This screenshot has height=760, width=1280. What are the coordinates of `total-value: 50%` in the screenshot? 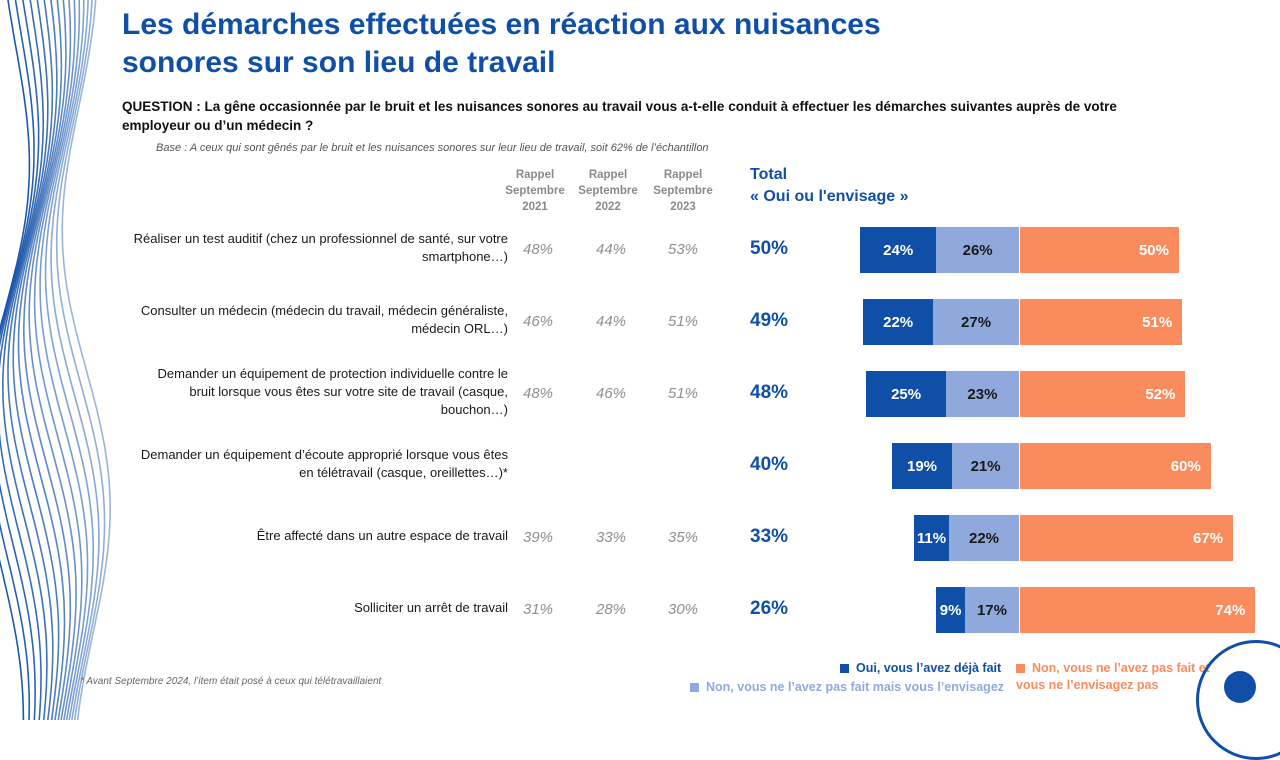 It's located at (769, 248).